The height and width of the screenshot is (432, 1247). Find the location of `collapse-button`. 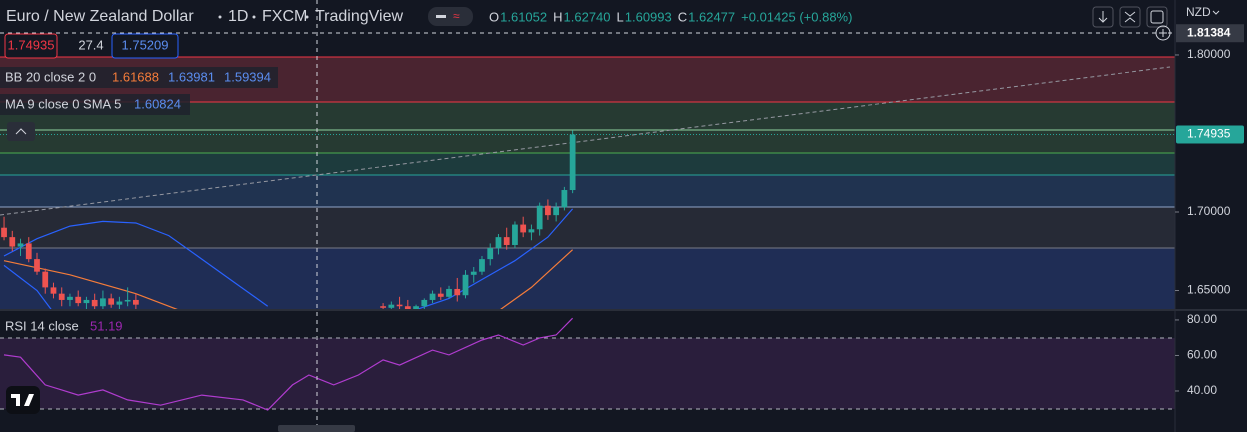

collapse-button is located at coordinates (21, 131).